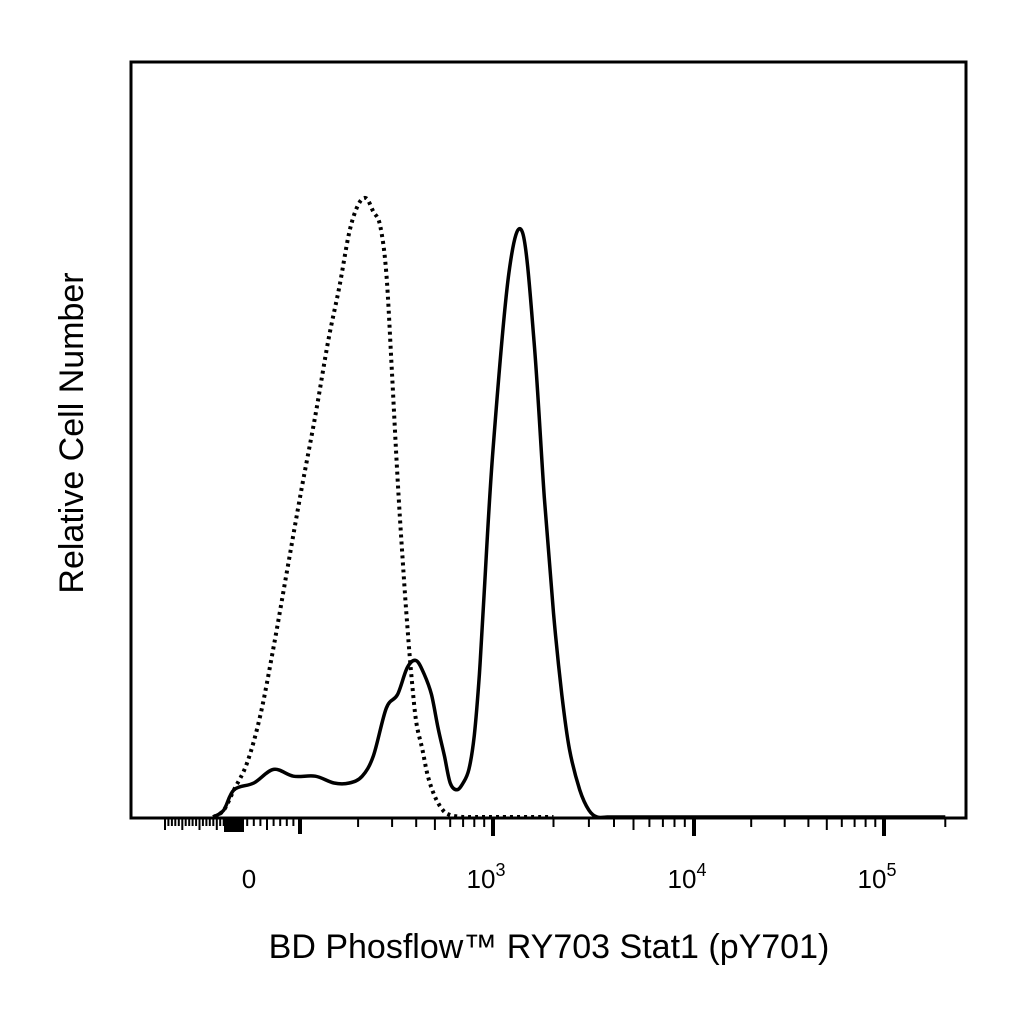 The image size is (1024, 1024). I want to click on x-zero-tick-block, so click(234, 825).